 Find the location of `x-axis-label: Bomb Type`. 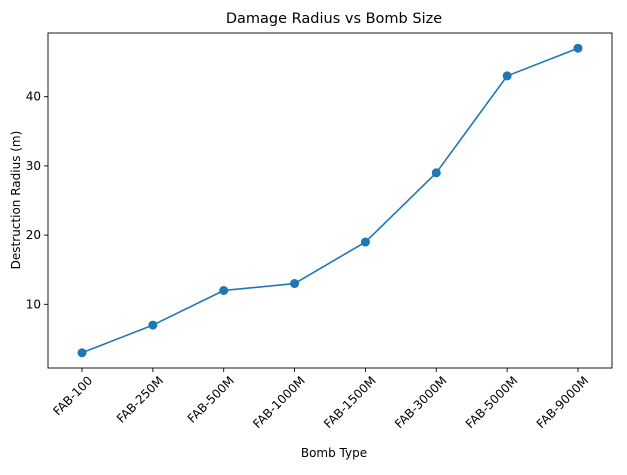

x-axis-label: Bomb Type is located at coordinates (334, 453).